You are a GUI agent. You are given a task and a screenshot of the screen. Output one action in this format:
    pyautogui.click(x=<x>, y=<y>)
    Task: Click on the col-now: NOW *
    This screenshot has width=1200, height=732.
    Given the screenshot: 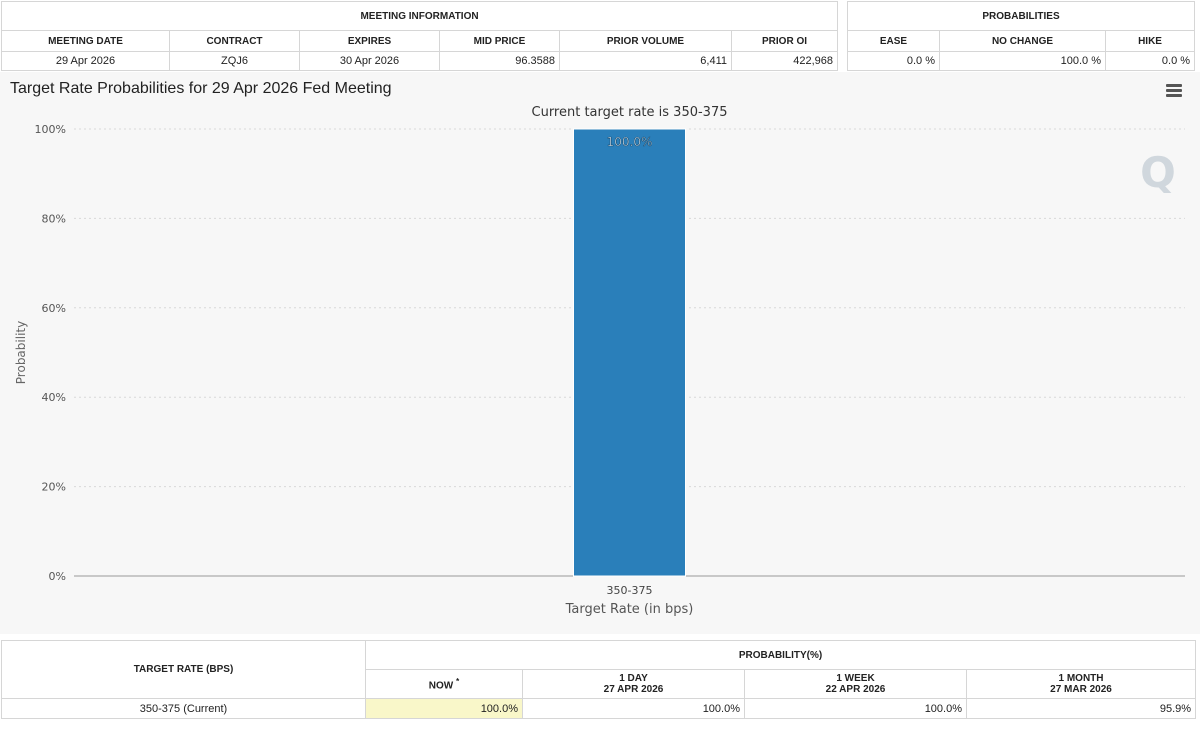 What is the action you would take?
    pyautogui.click(x=444, y=684)
    